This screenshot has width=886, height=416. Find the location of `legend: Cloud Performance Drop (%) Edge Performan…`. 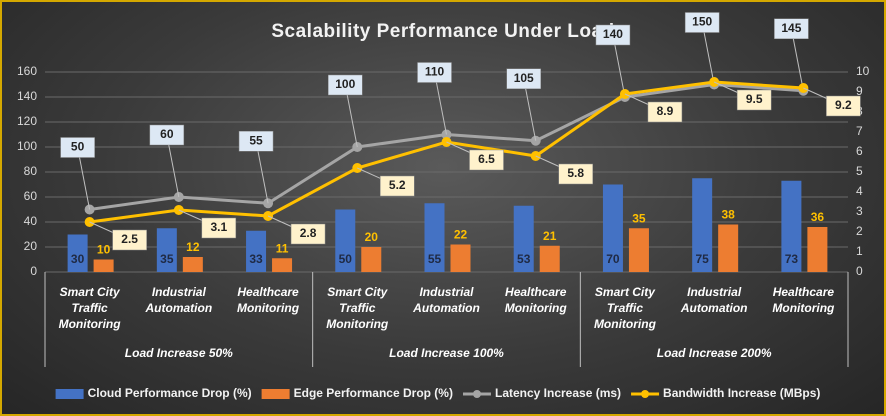

legend: Cloud Performance Drop (%) Edge Performan… is located at coordinates (437, 393).